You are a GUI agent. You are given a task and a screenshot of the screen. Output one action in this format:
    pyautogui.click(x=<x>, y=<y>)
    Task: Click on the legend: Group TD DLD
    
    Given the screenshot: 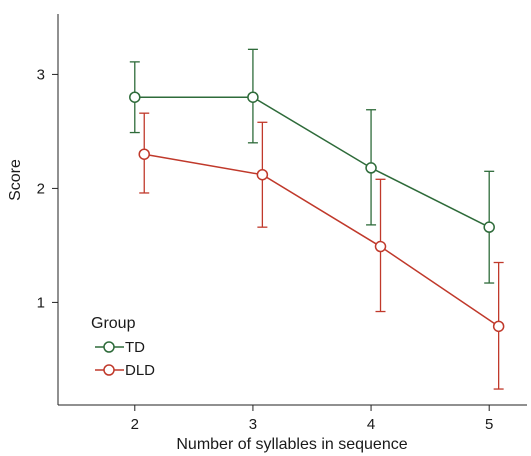 What is the action you would take?
    pyautogui.click(x=123, y=347)
    